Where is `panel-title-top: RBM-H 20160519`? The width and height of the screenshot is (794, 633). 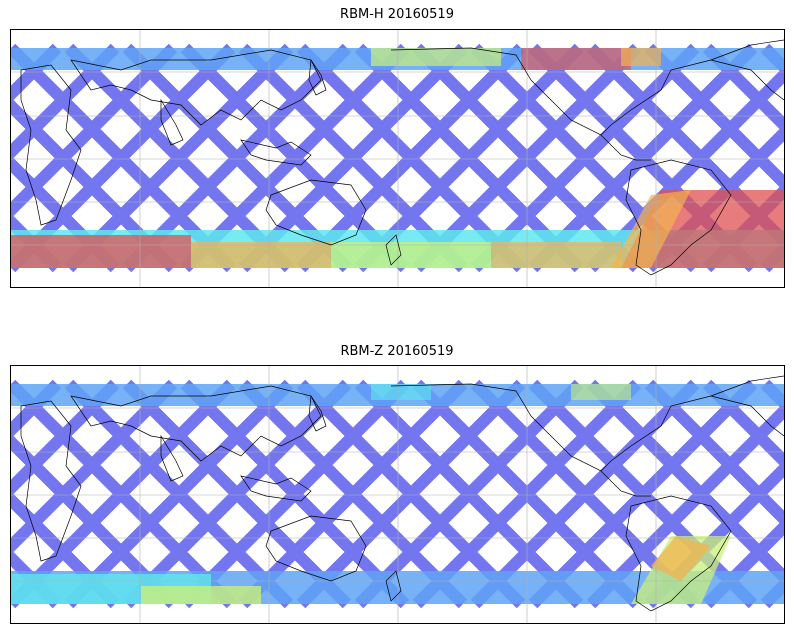
panel-title-top: RBM-H 20160519 is located at coordinates (397, 14).